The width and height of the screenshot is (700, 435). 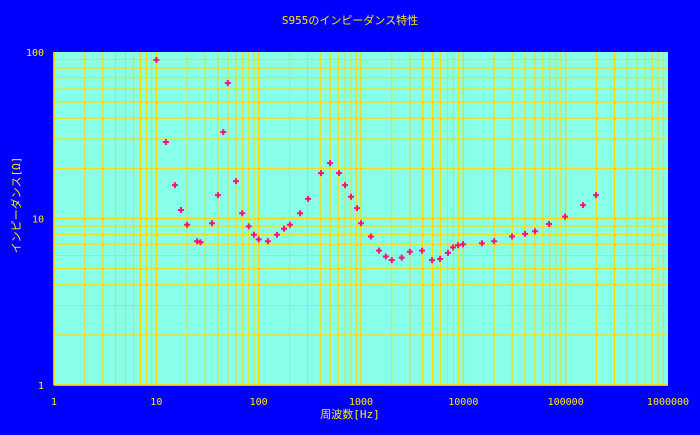 What do you see at coordinates (668, 402) in the screenshot?
I see `x-tick-label: 1000000` at bounding box center [668, 402].